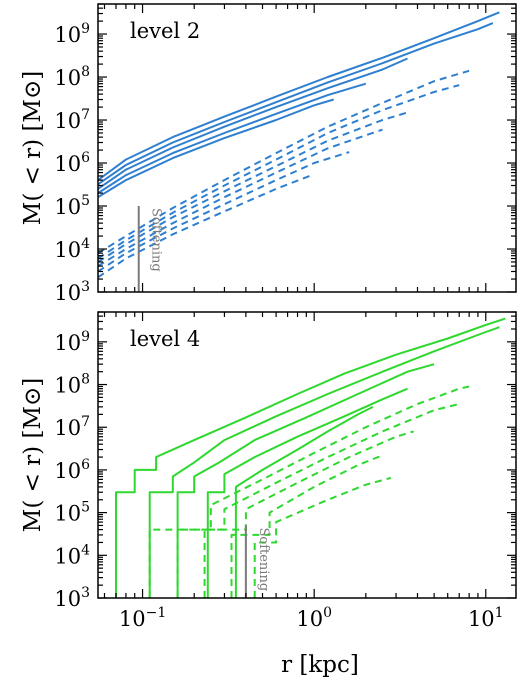  I want to click on x-axis-label: r [kpc], so click(320, 665).